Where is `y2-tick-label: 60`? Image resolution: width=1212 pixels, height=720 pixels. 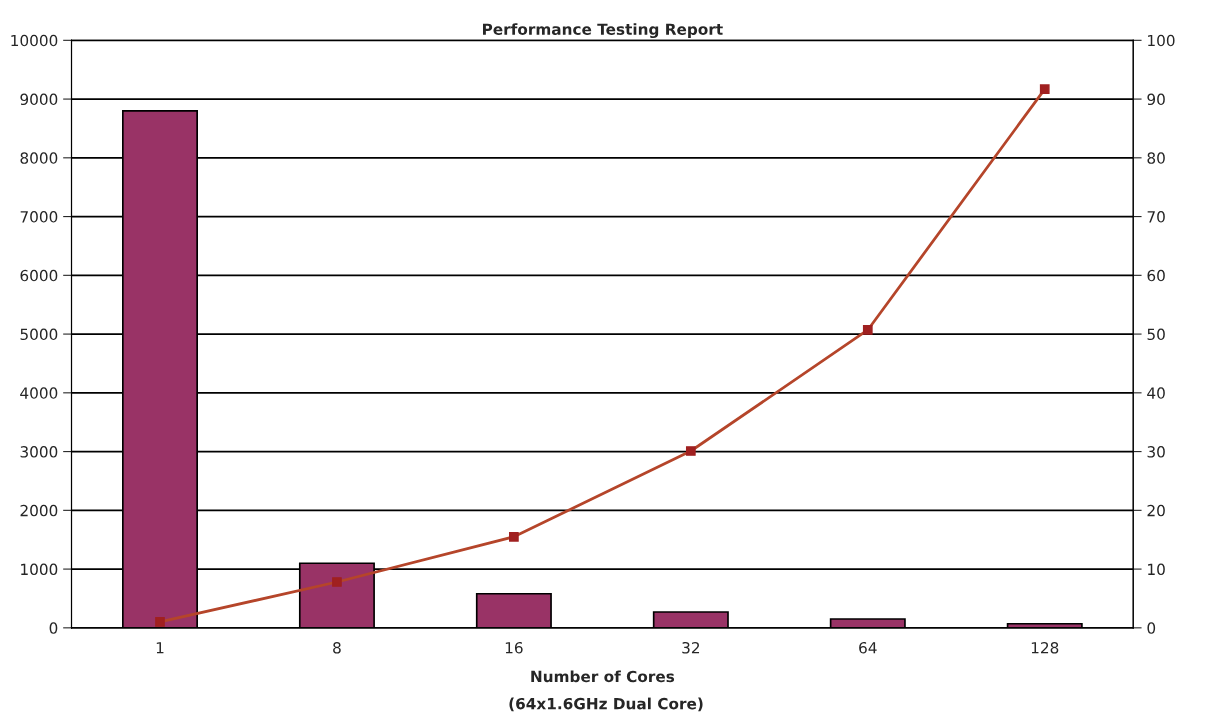
y2-tick-label: 60 is located at coordinates (1156, 275).